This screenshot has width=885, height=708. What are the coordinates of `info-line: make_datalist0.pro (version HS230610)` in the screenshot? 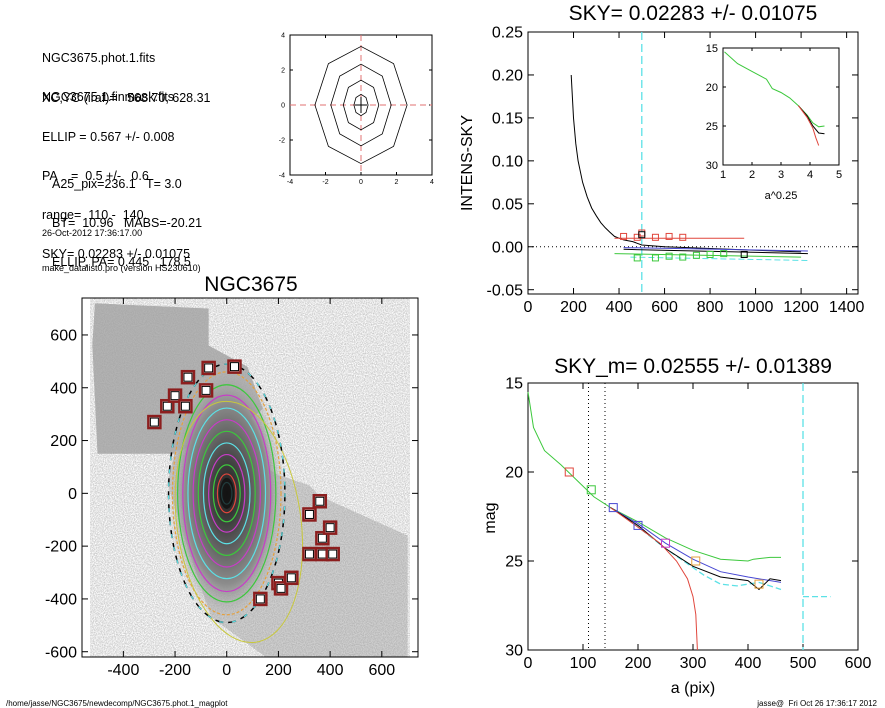 It's located at (121, 268).